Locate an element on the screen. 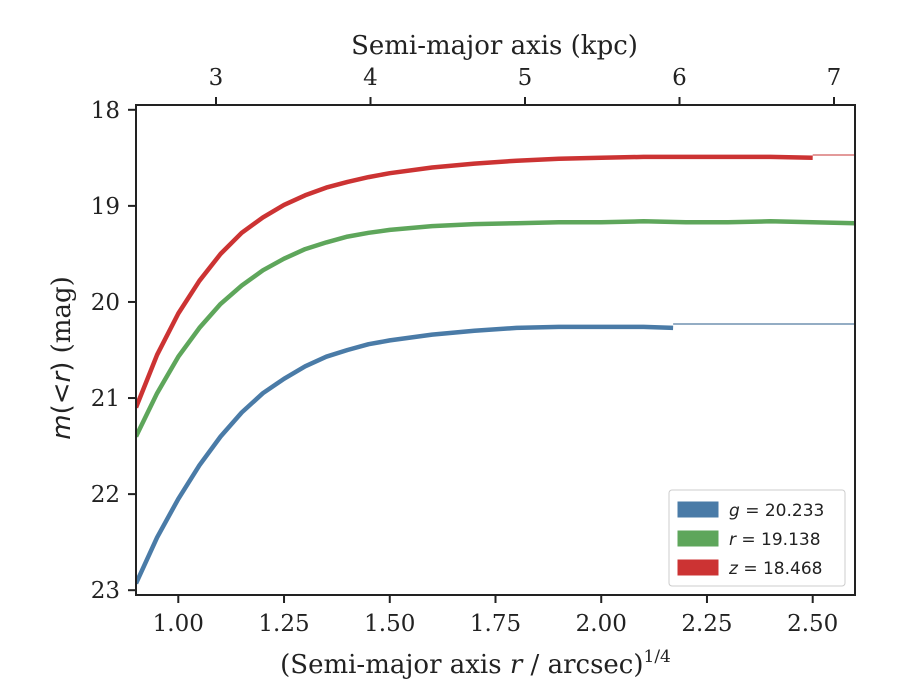 This screenshot has height=700, width=900. y-axis-title-unit: (mag) is located at coordinates (62, 318).